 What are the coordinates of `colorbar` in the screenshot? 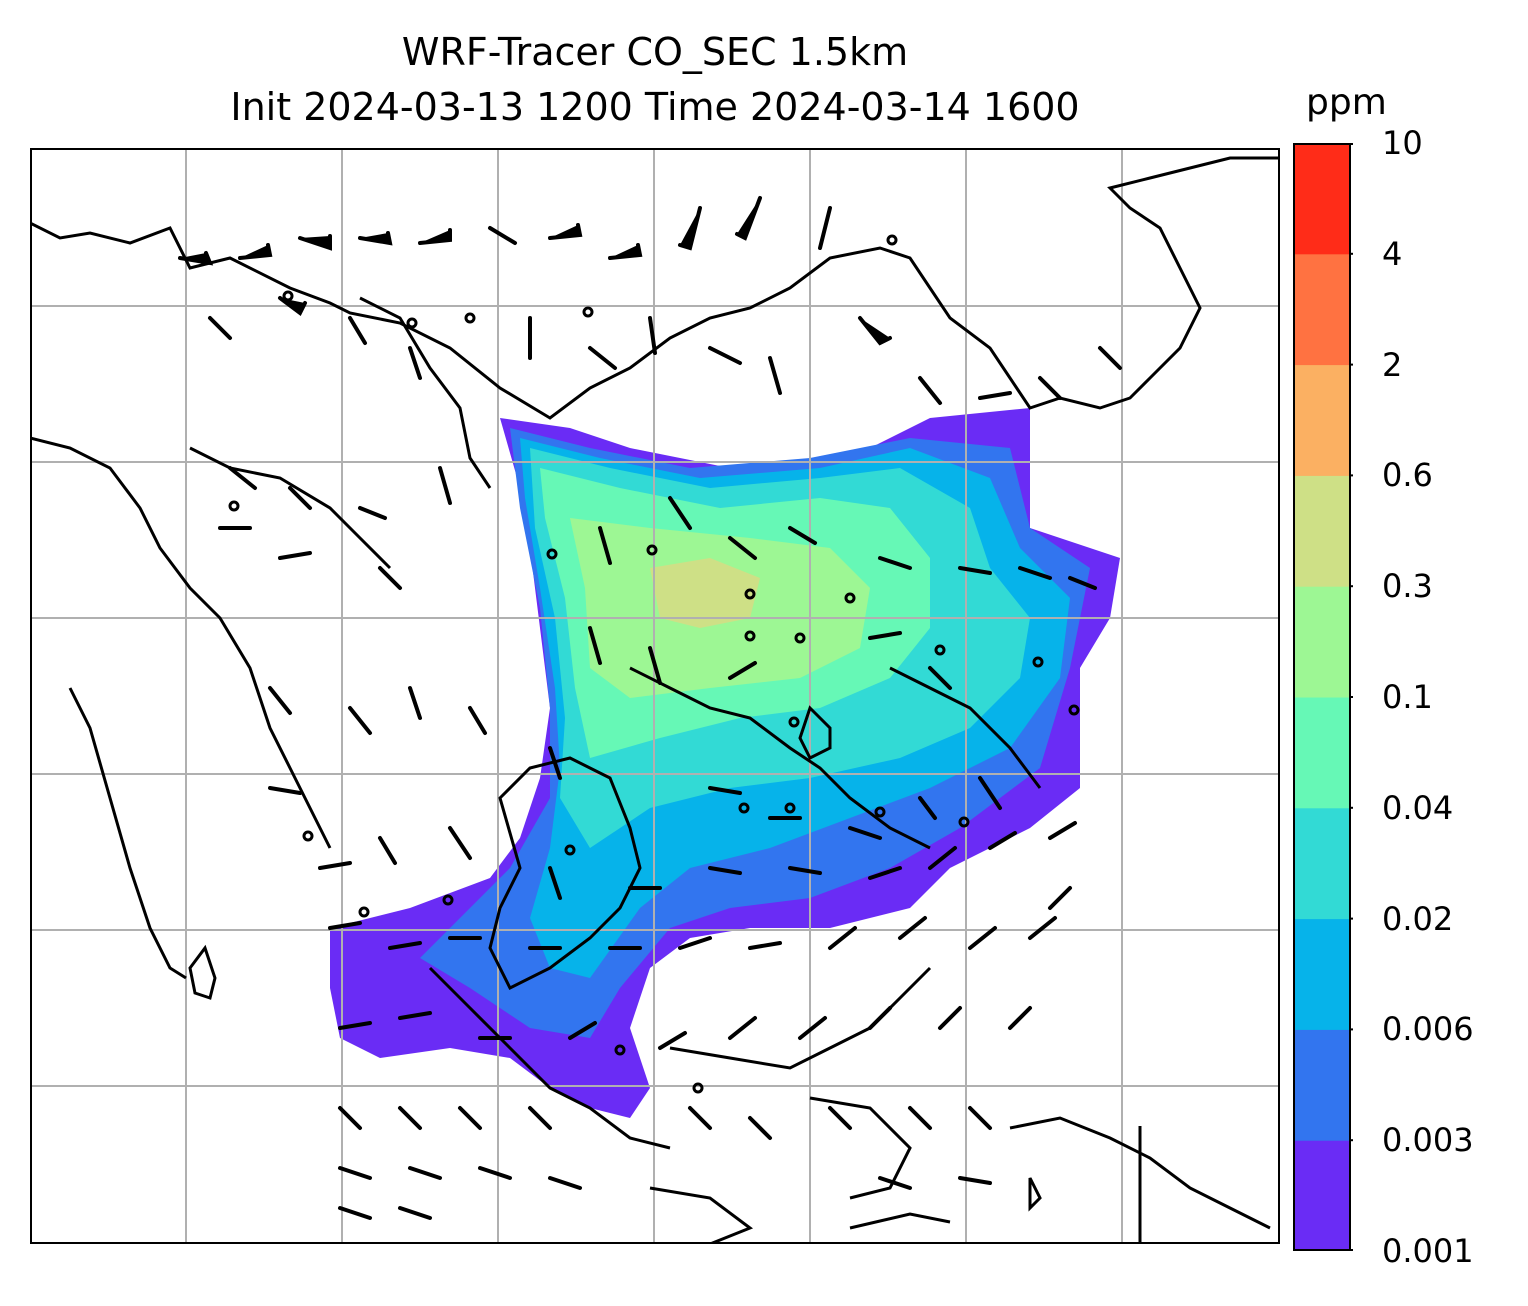 It's located at (1323, 697).